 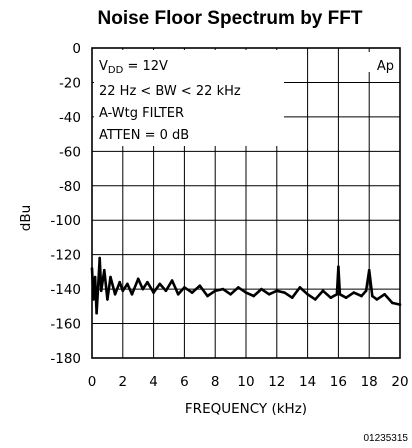 What do you see at coordinates (65, 256) in the screenshot?
I see `y-tick-label: -120` at bounding box center [65, 256].